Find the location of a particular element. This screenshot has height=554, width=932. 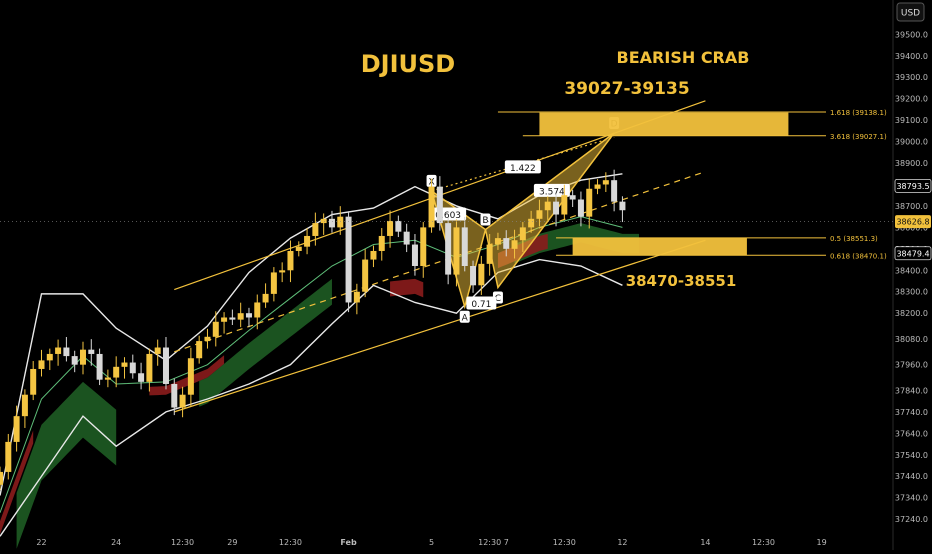

pattern-point-a: A is located at coordinates (464, 316).